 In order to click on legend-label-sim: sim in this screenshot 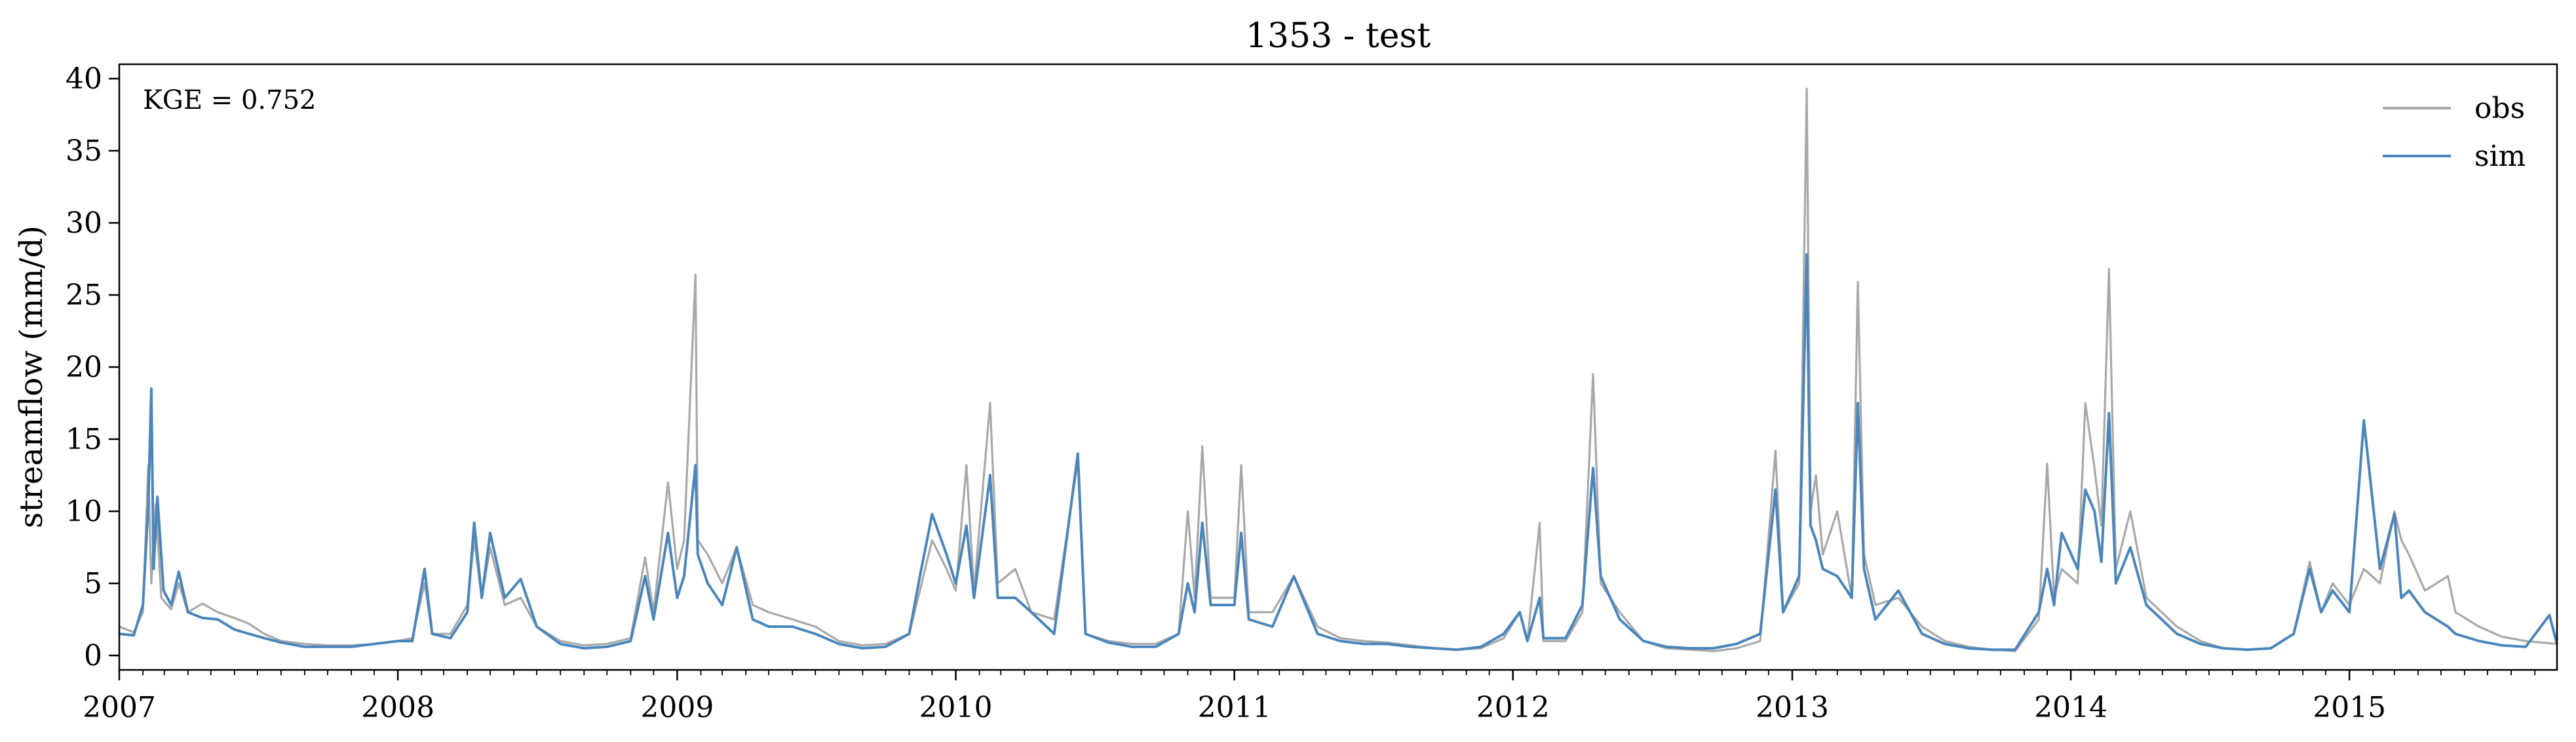, I will do `click(2500, 156)`.